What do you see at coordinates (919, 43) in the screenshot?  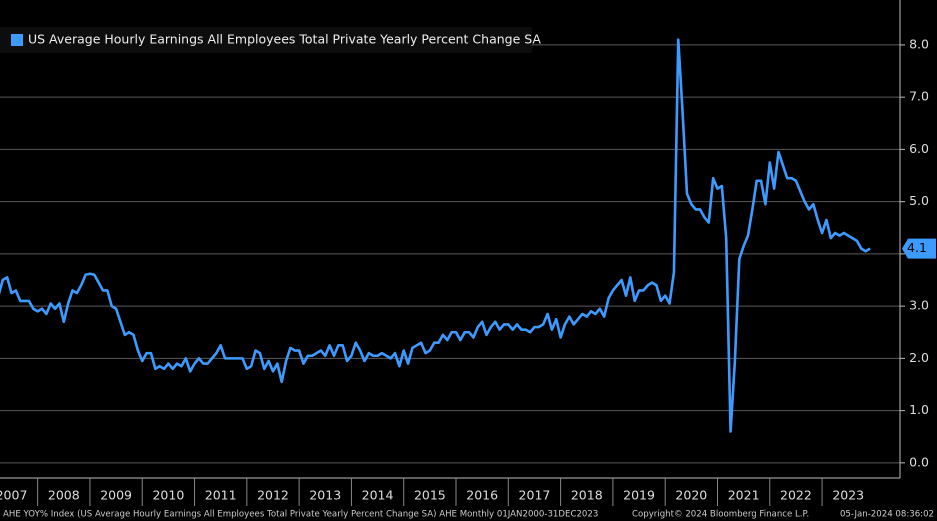 I see `y-tick-label: 8.0` at bounding box center [919, 43].